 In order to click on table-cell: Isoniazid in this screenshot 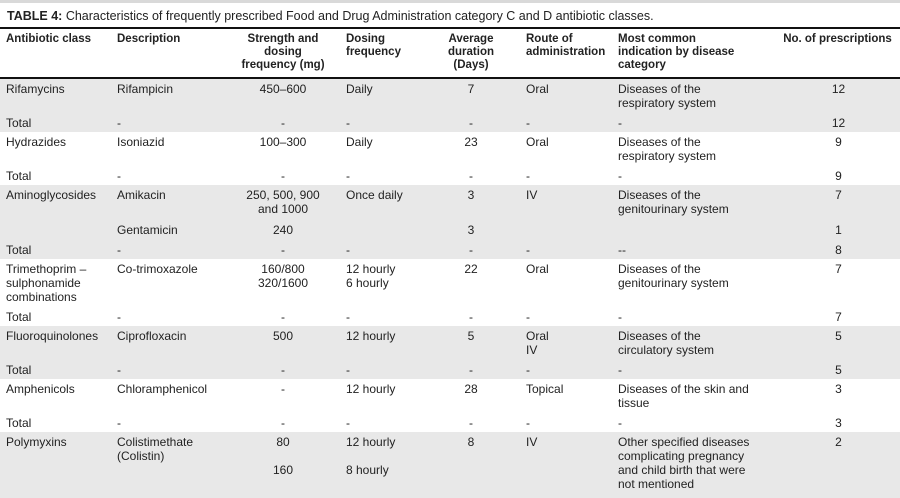, I will do `click(141, 142)`.